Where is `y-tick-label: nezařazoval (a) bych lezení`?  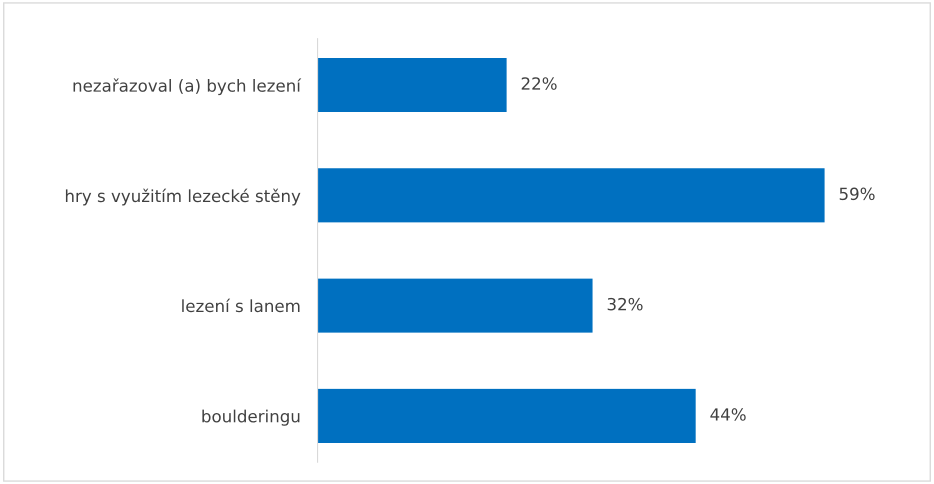 y-tick-label: nezařazoval (a) bych lezení is located at coordinates (188, 87).